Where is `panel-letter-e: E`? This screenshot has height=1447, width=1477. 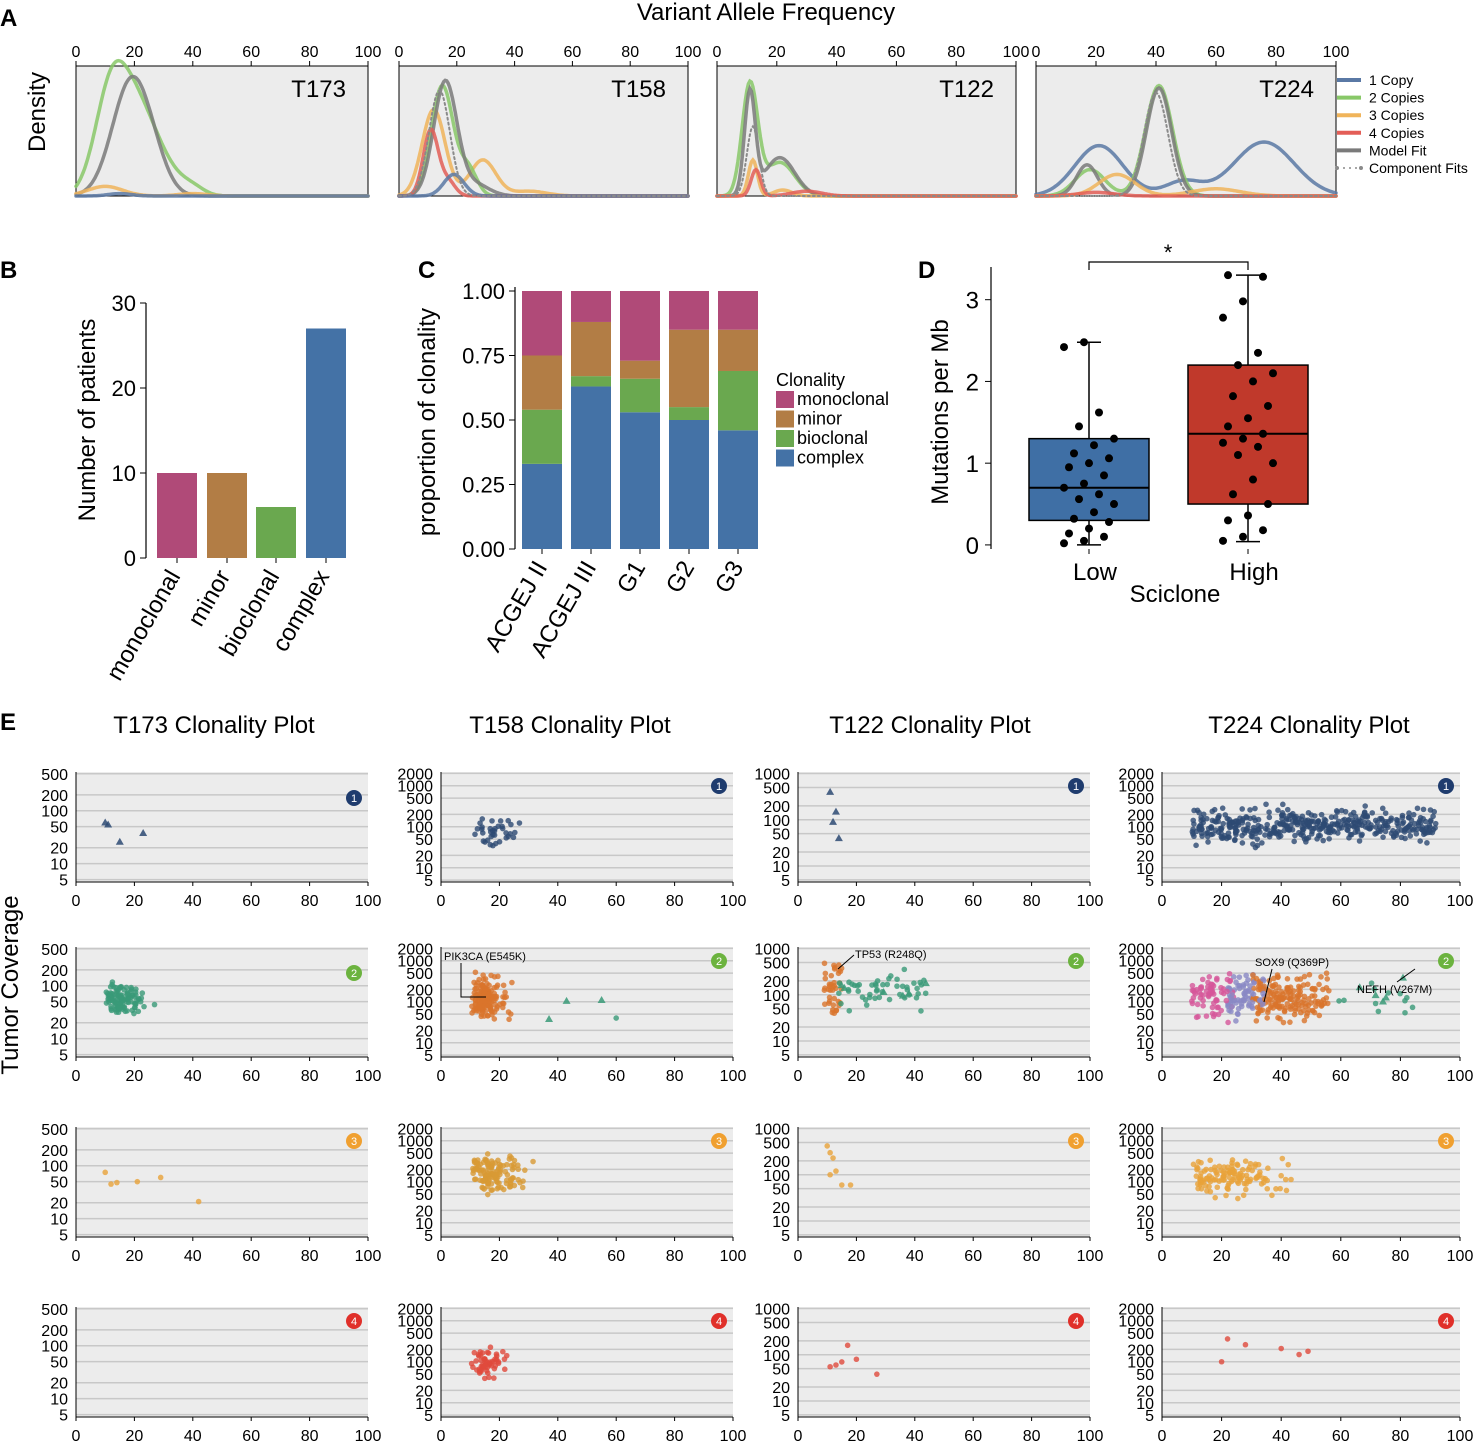 panel-letter-e: E is located at coordinates (8, 722).